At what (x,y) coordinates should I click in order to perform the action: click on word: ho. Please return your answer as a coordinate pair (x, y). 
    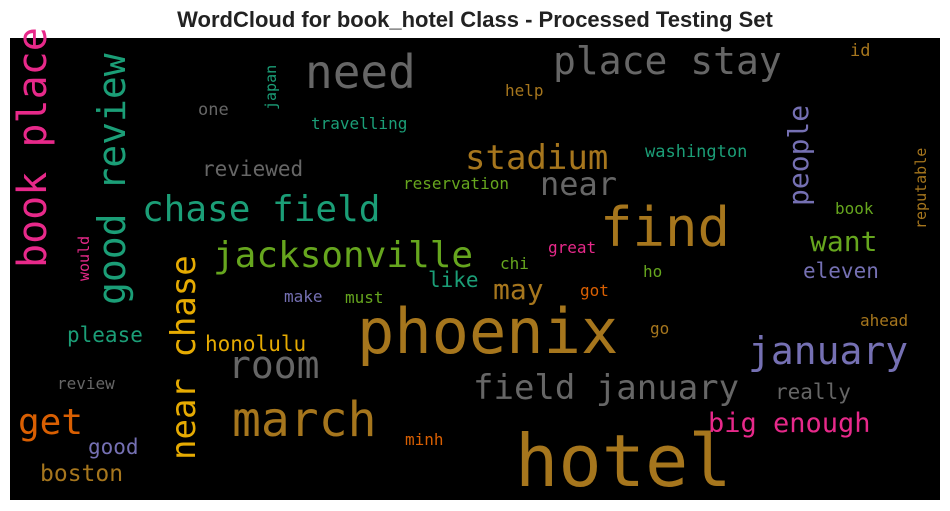
    Looking at the image, I should click on (652, 271).